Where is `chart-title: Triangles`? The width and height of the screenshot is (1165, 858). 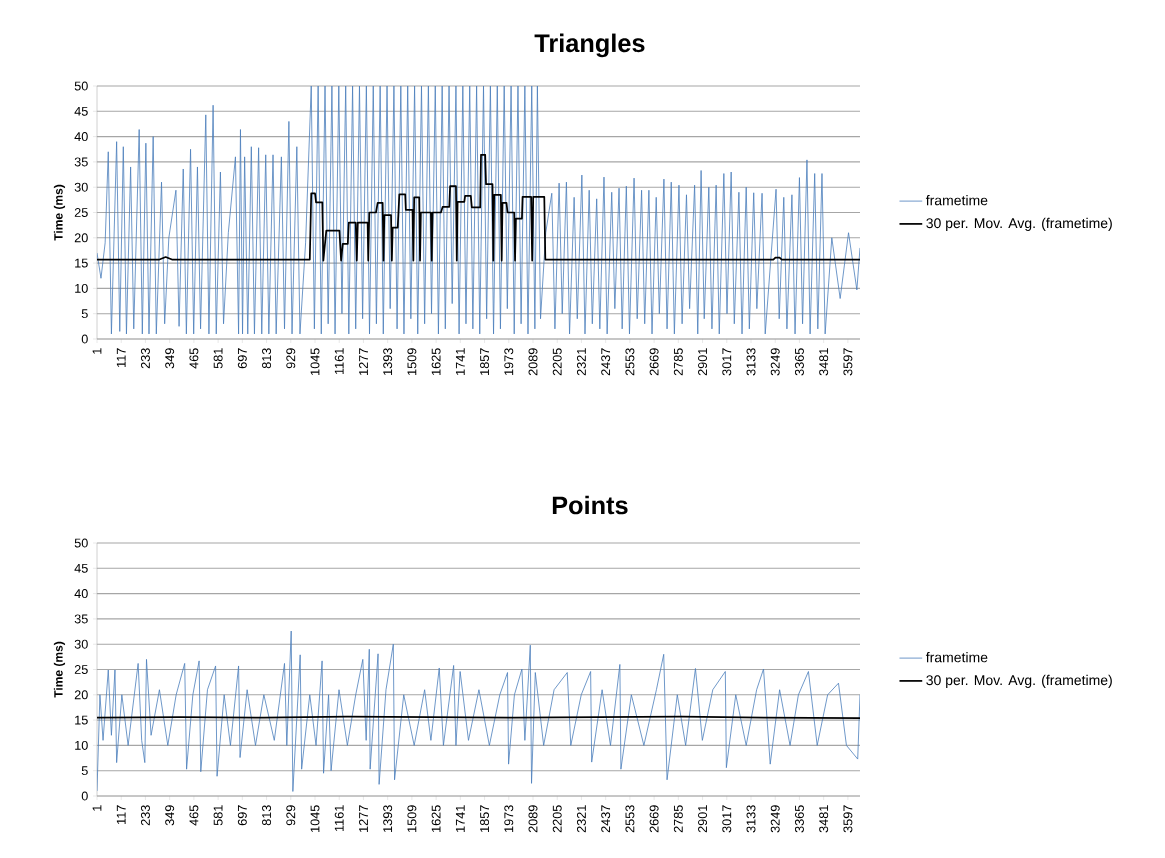 chart-title: Triangles is located at coordinates (589, 45).